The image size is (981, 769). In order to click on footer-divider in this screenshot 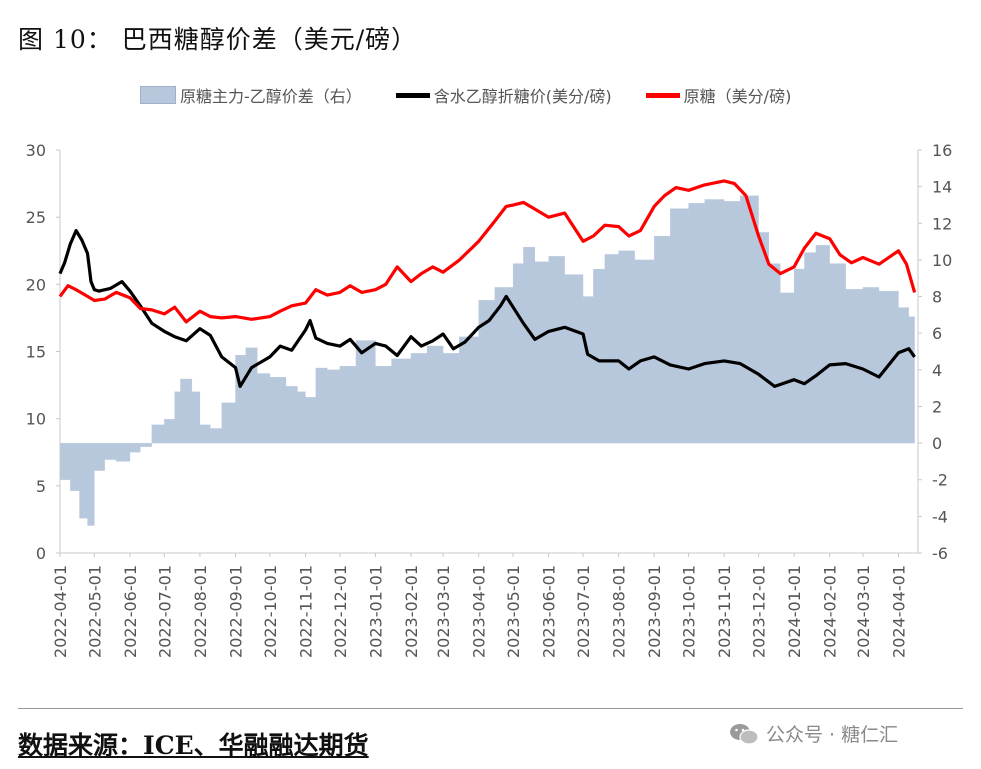, I will do `click(490, 708)`.